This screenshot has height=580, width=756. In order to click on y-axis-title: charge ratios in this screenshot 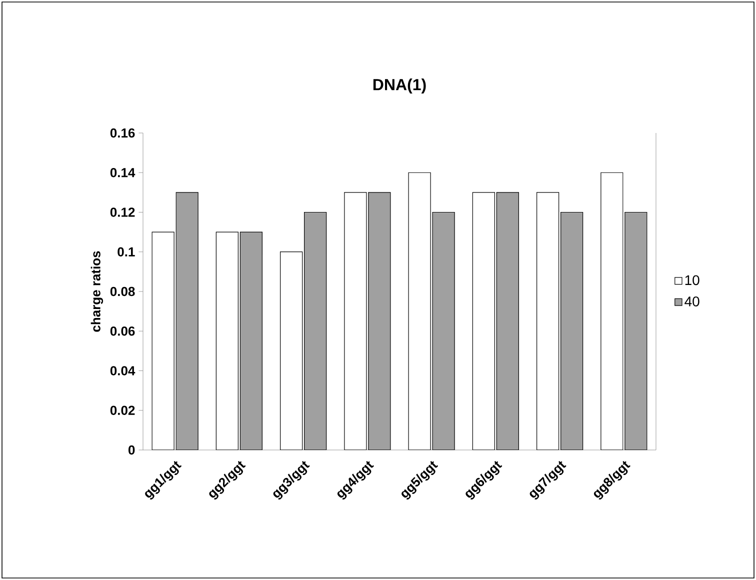, I will do `click(97, 291)`.